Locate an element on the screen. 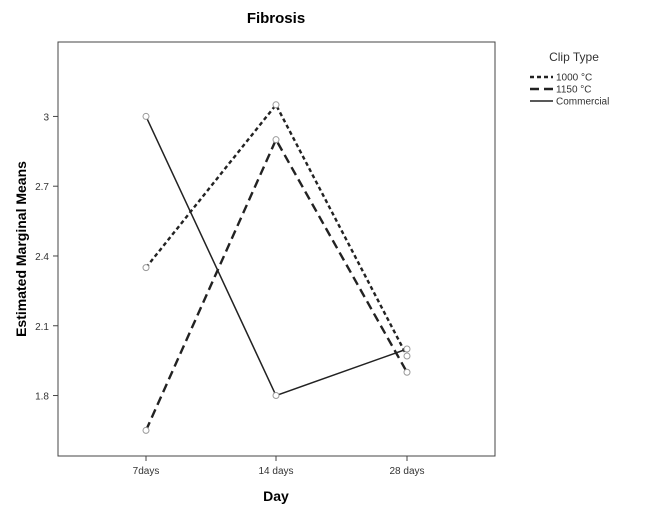 This screenshot has width=647, height=510. y-axis-label: Estimated Marginal Means is located at coordinates (21, 249).